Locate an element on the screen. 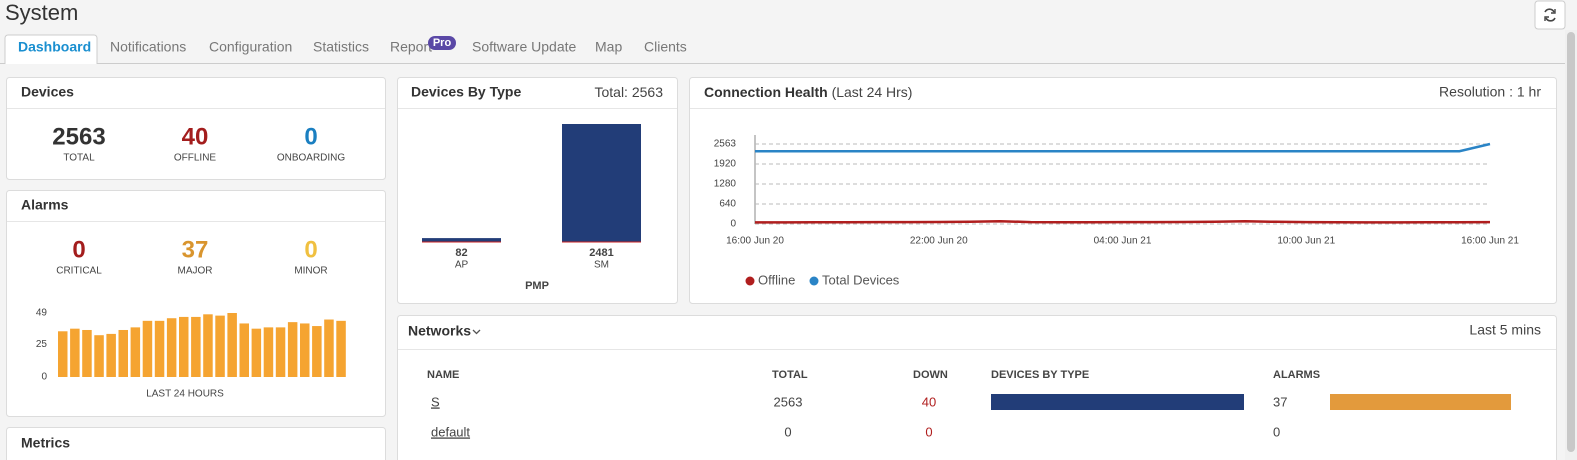 The image size is (1577, 460). tab: Configuration is located at coordinates (250, 47).